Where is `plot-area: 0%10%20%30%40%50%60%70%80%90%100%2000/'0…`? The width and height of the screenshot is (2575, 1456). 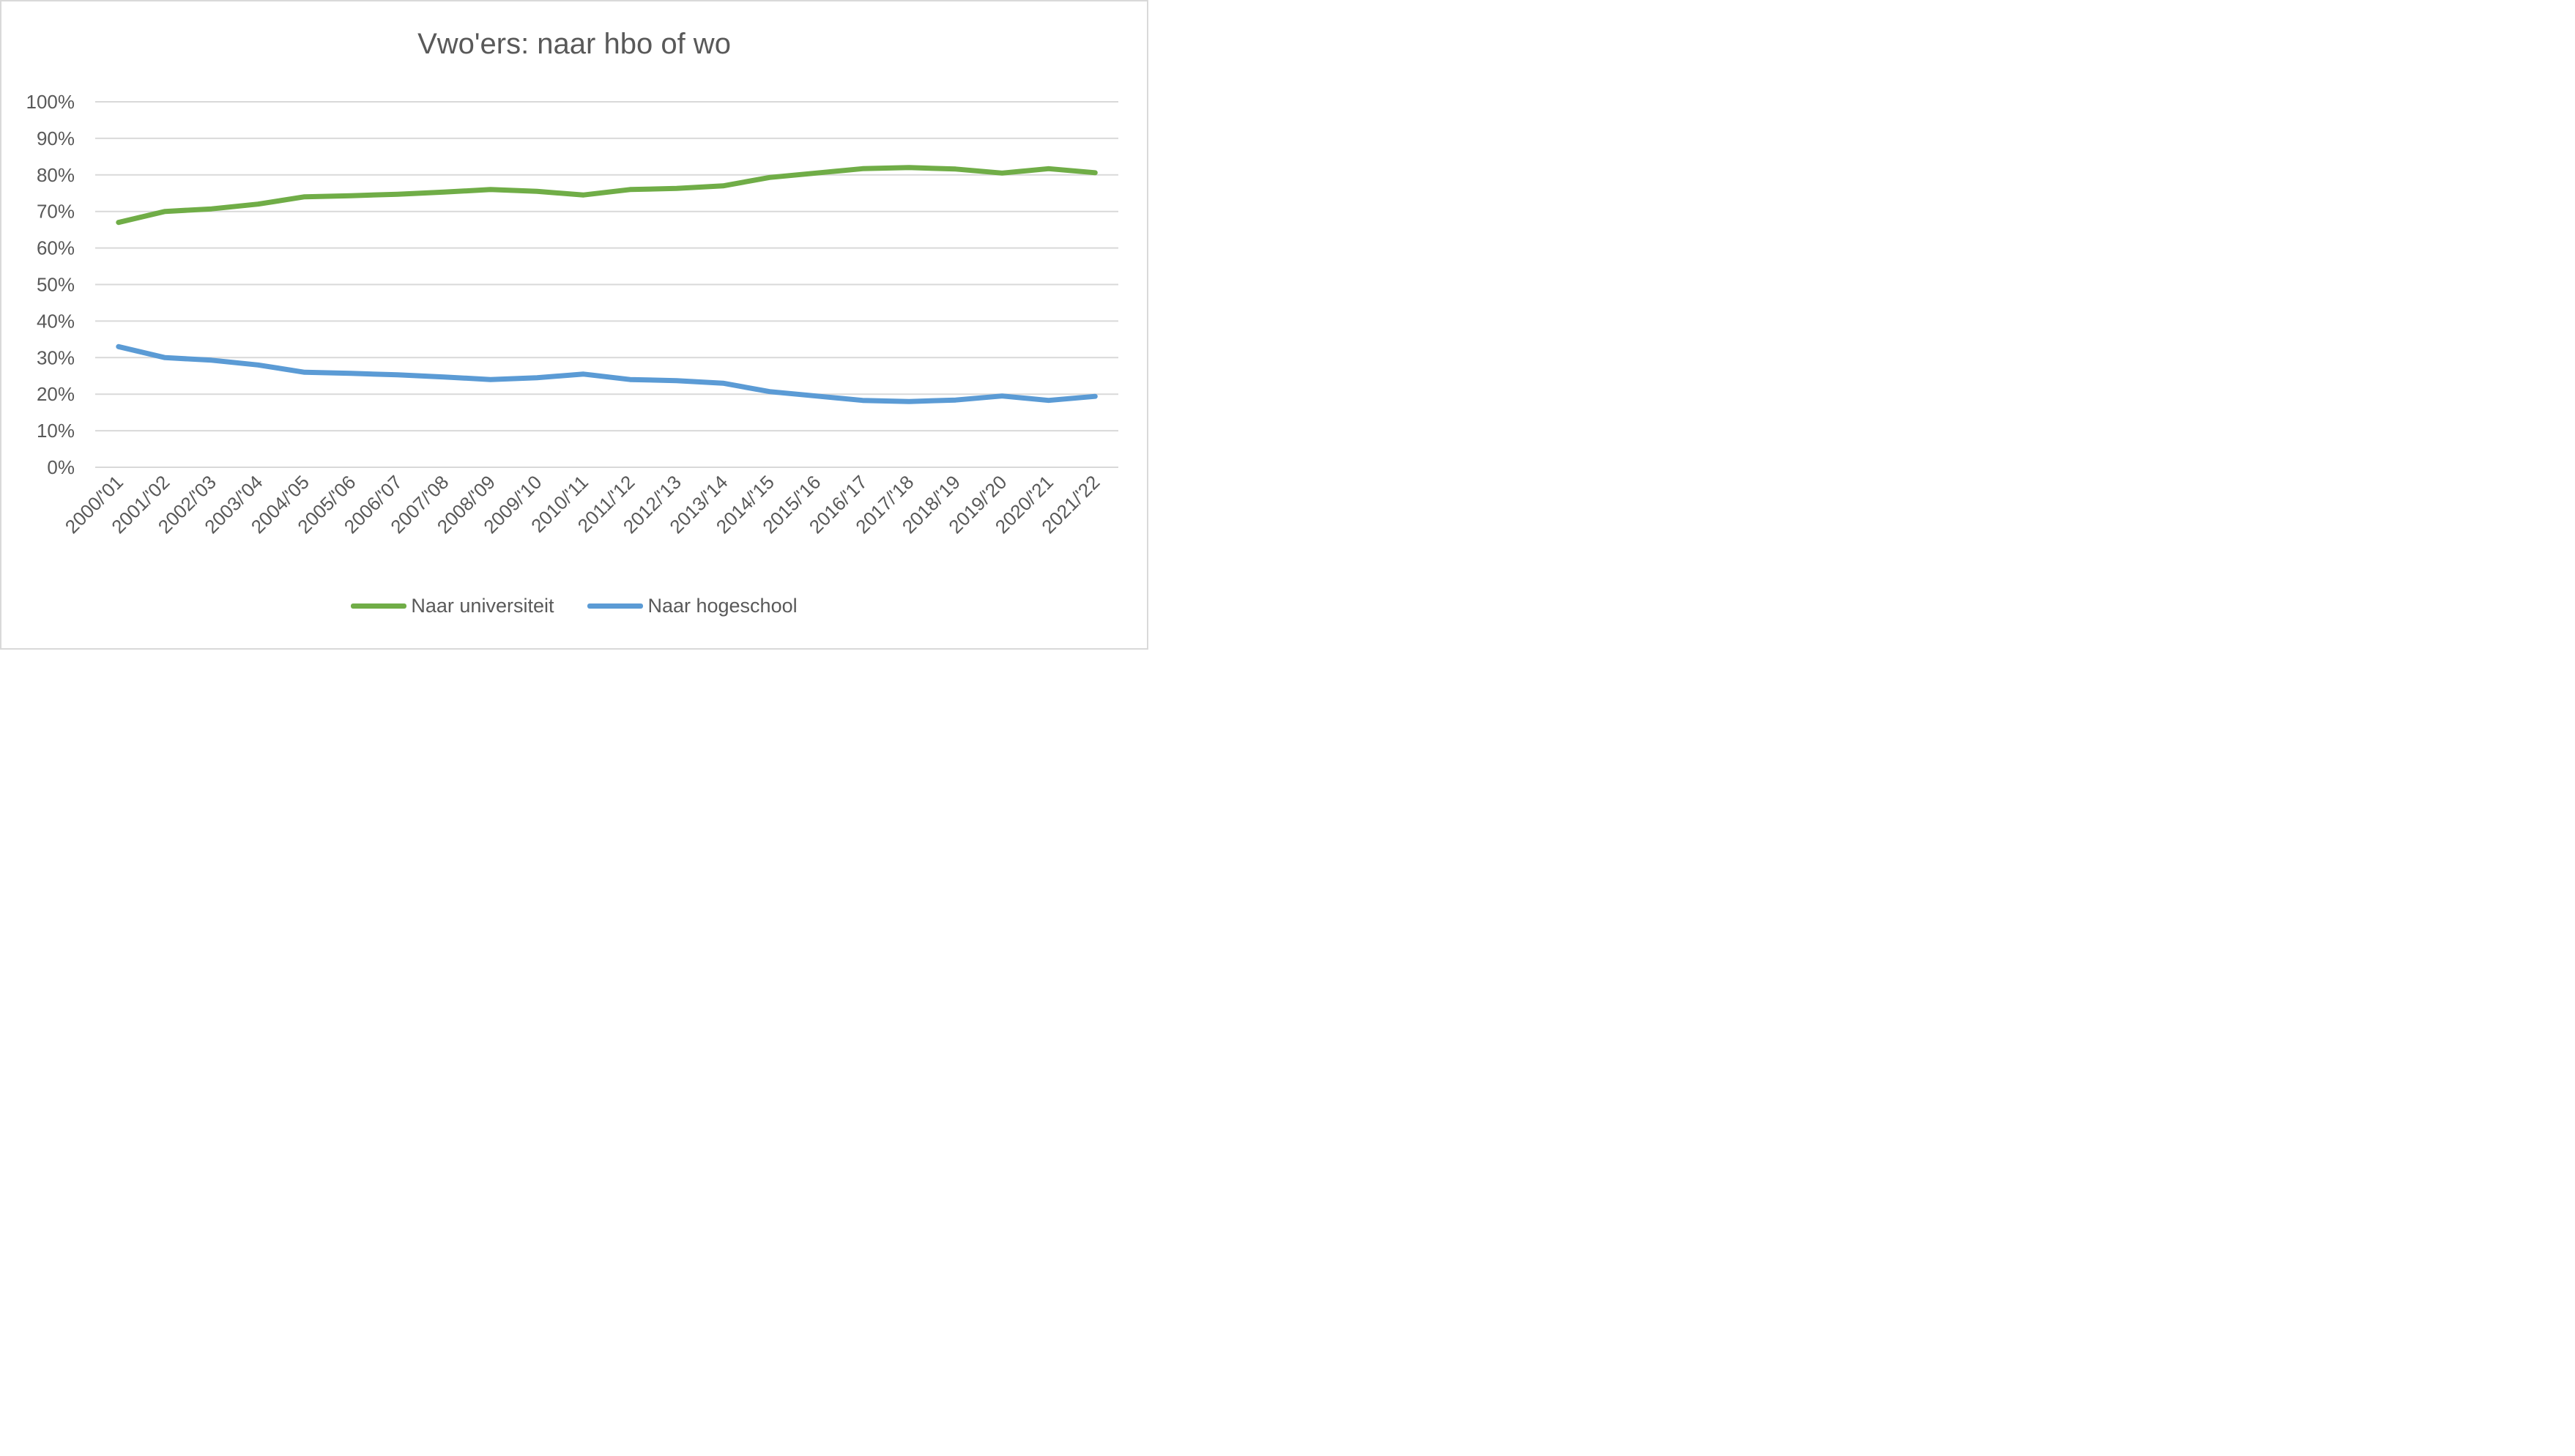
plot-area: 0%10%20%30%40%50%60%70%80%90%100%2000/'0… is located at coordinates (572, 314).